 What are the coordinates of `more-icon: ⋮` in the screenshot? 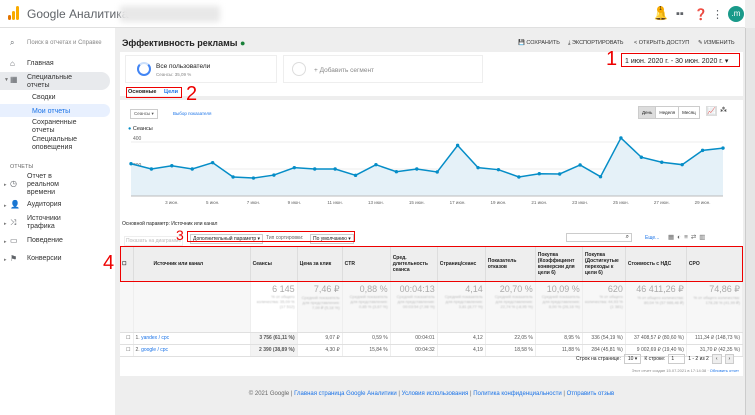 It's located at (717, 15).